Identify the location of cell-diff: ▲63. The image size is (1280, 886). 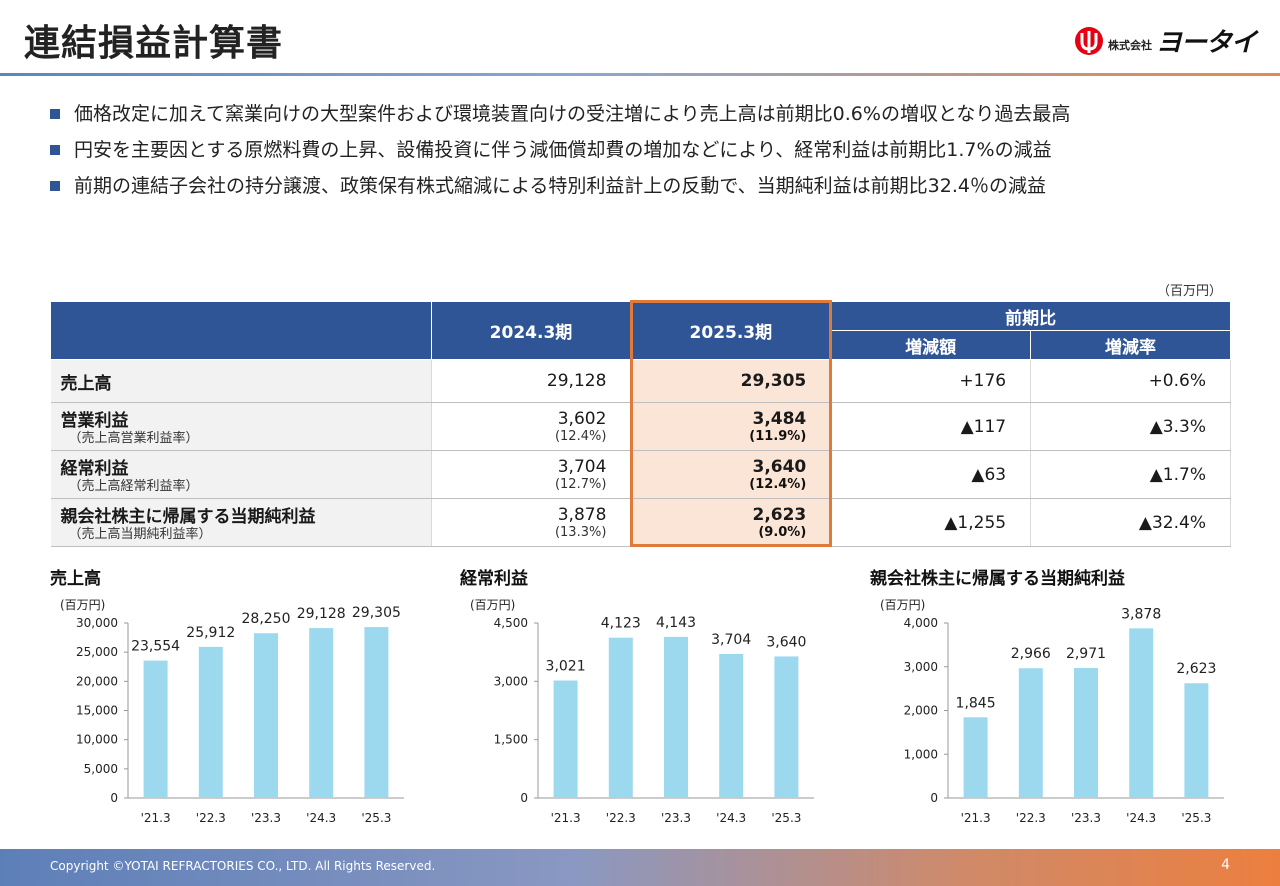
(931, 474).